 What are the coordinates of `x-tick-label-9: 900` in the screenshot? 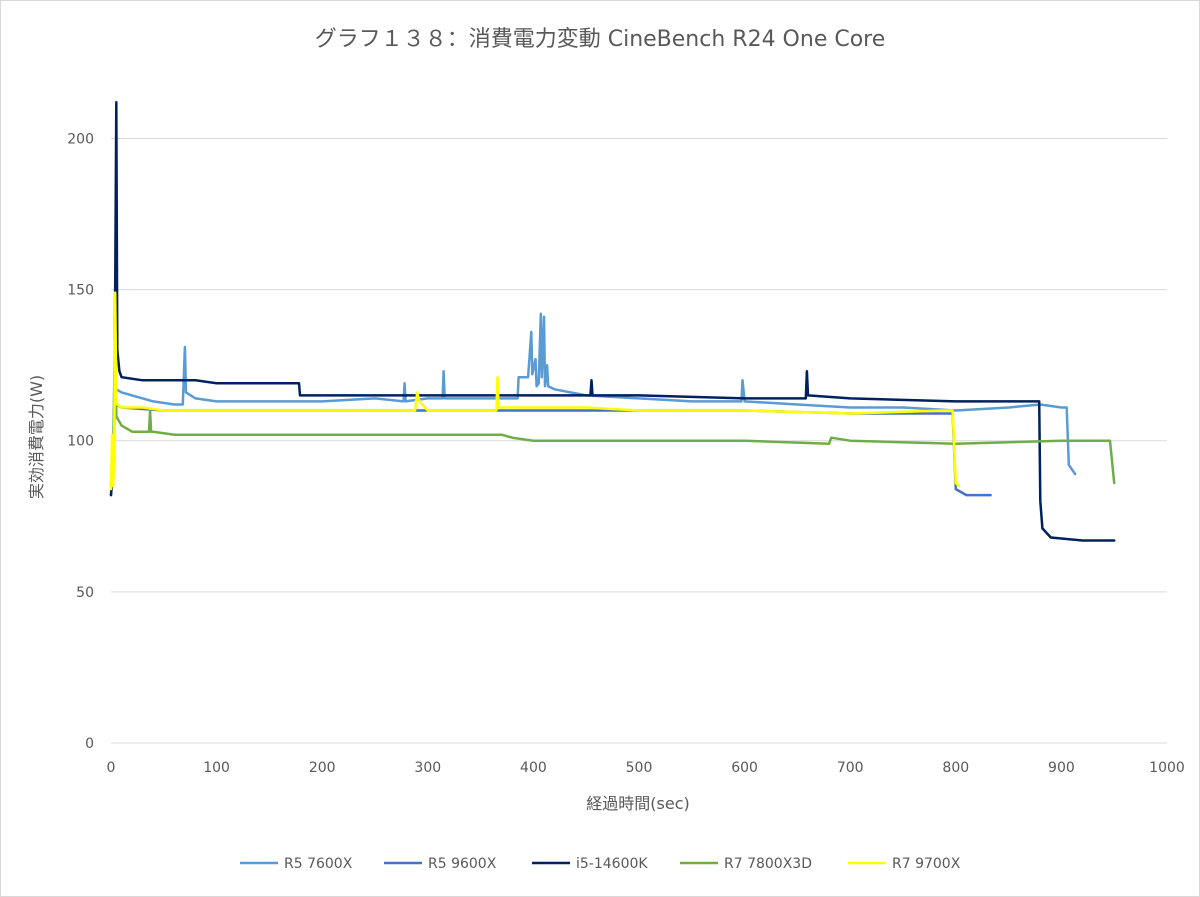 It's located at (1061, 768).